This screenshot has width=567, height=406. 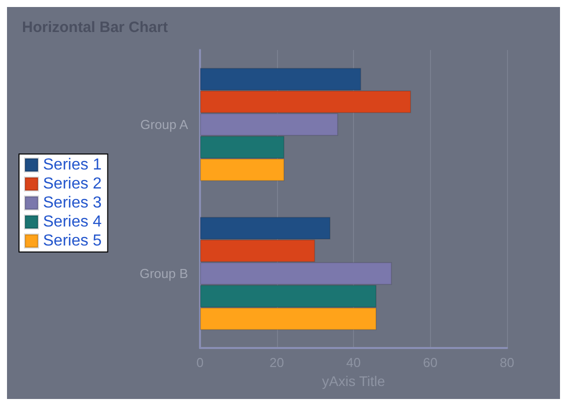 I want to click on legend-label: Series 3, so click(x=72, y=203).